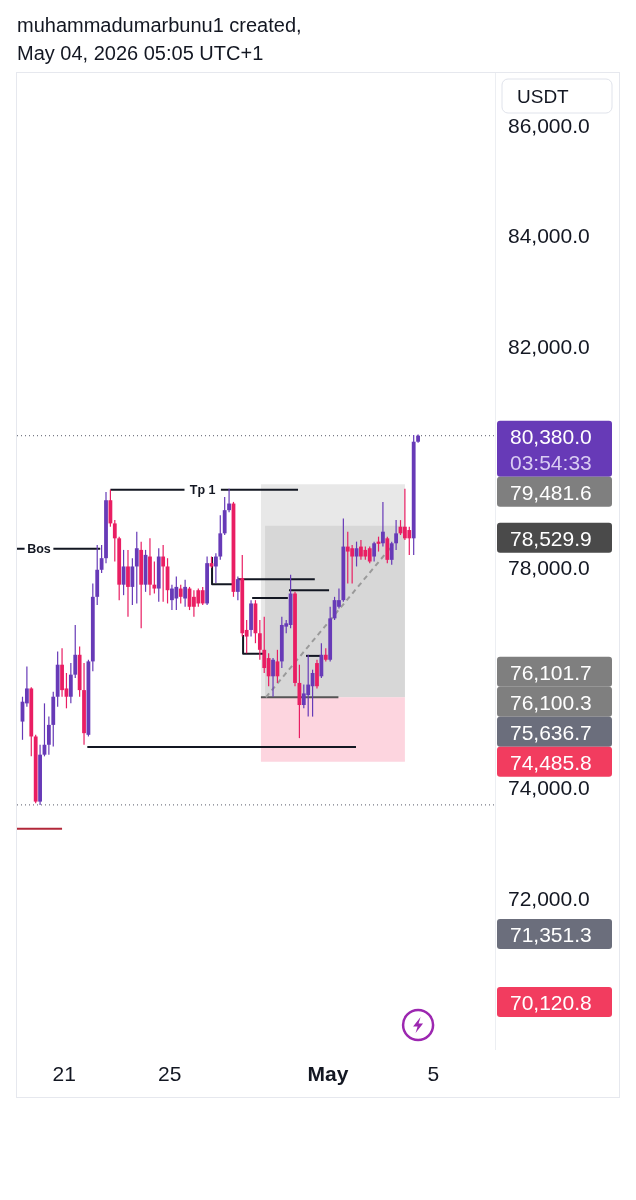 The image size is (636, 1200). What do you see at coordinates (551, 672) in the screenshot?
I see `text: 76,101.7` at bounding box center [551, 672].